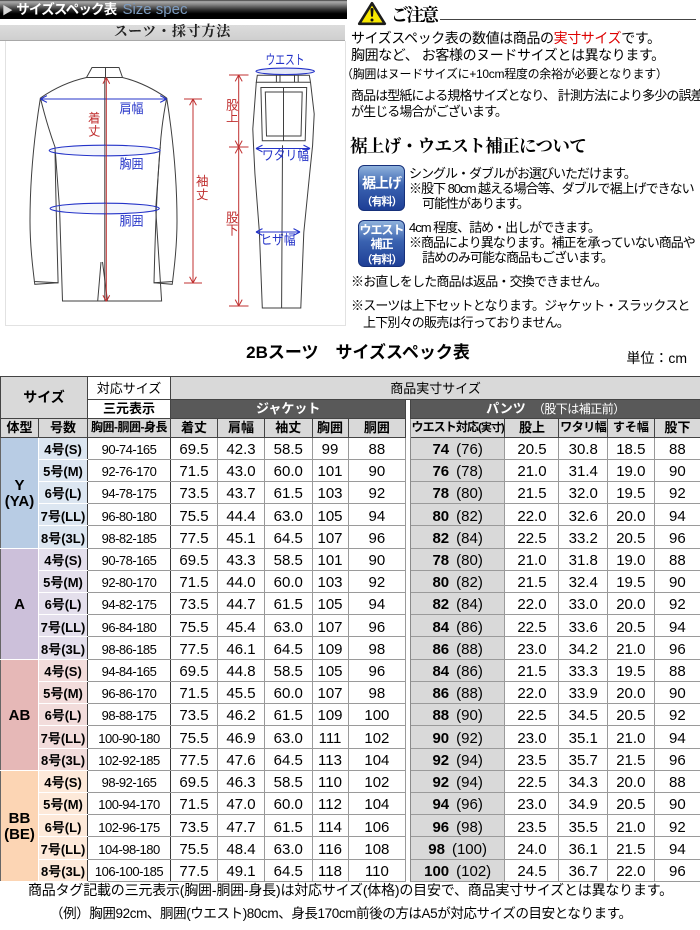 This screenshot has height=930, width=700. Describe the element at coordinates (285, 60) in the screenshot. I see `svg-text: ウエスト` at that location.